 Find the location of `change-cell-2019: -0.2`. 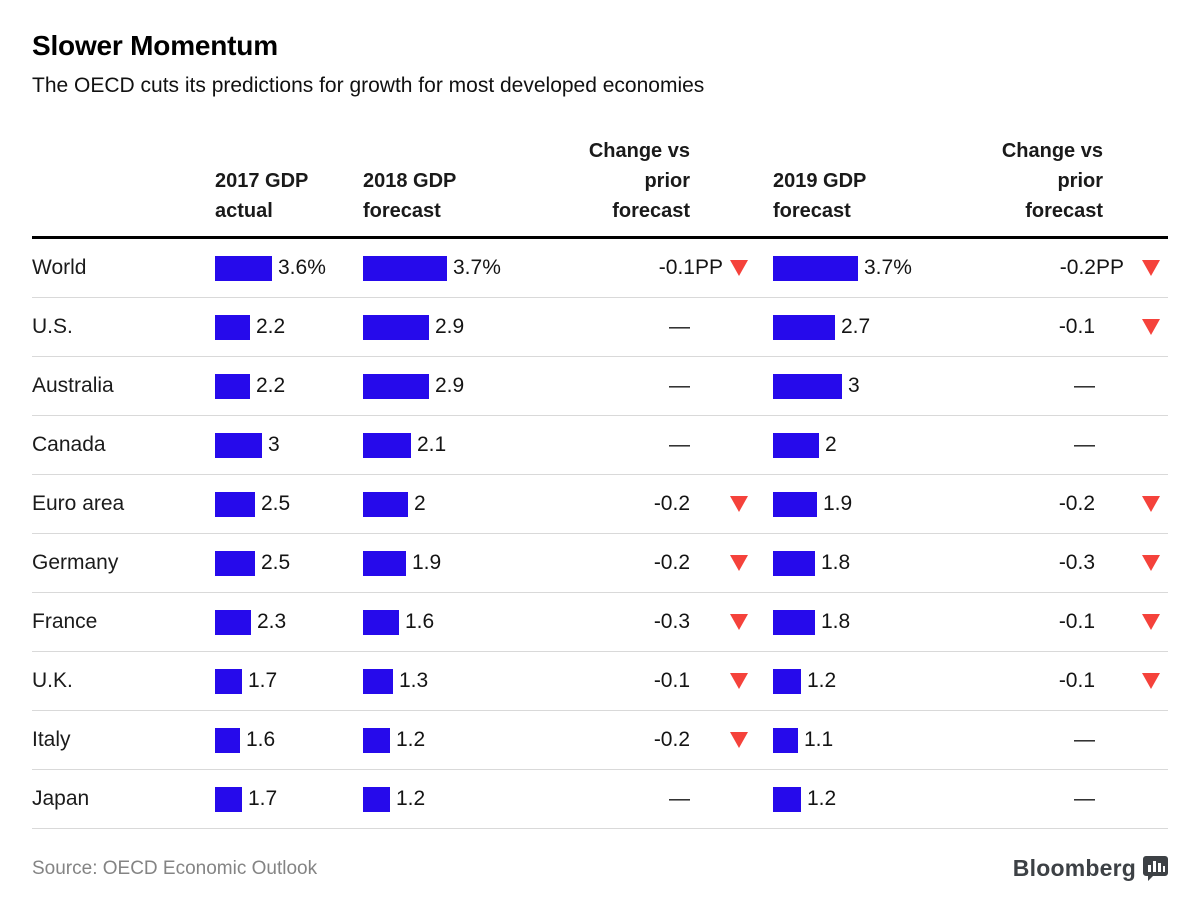

change-cell-2019: -0.2 is located at coordinates (1079, 504).